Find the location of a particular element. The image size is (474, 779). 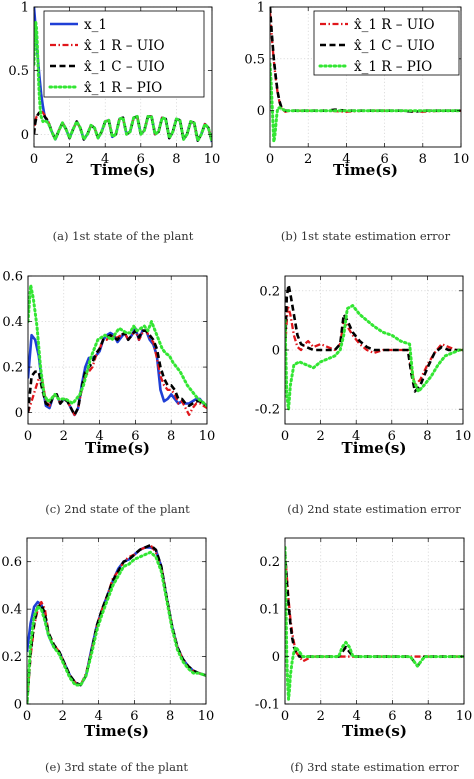

subfigure-caption: (f) 3rd state estimation error is located at coordinates (374, 767).